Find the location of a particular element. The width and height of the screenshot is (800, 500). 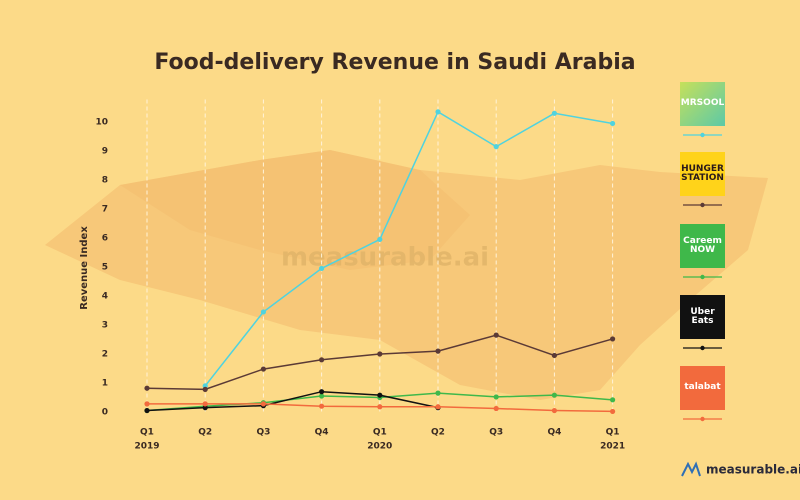

x-year-label: 2021 is located at coordinates (612, 447).